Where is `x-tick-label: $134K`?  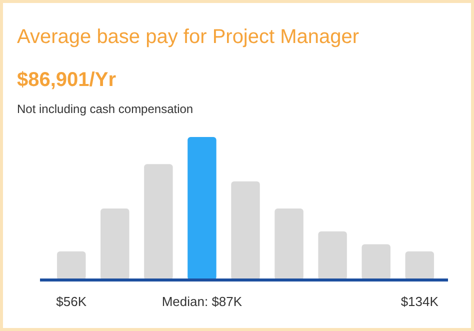
x-tick-label: $134K is located at coordinates (419, 301).